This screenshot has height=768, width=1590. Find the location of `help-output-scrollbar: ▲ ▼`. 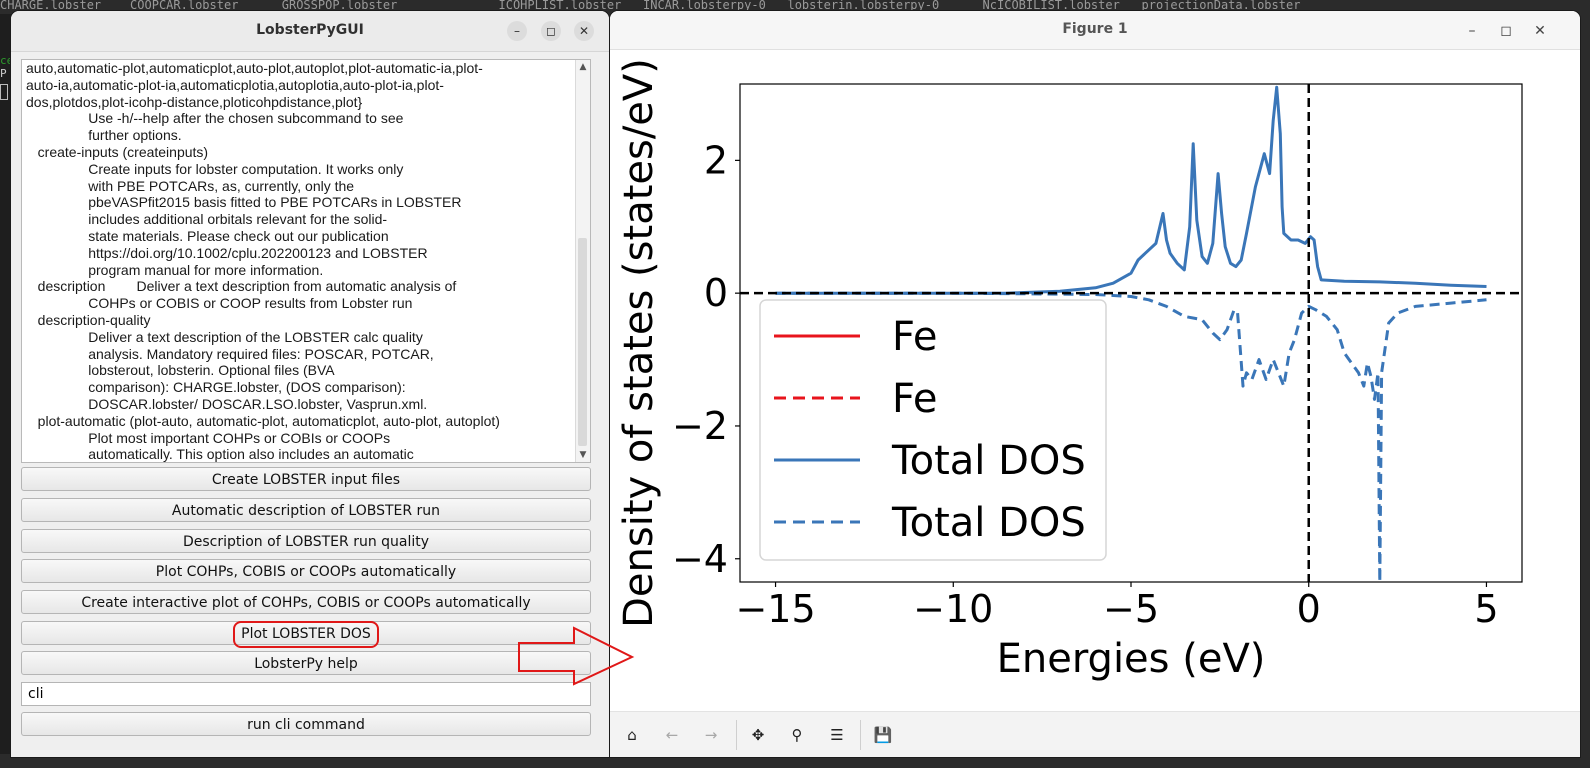

help-output-scrollbar: ▲ ▼ is located at coordinates (582, 261).